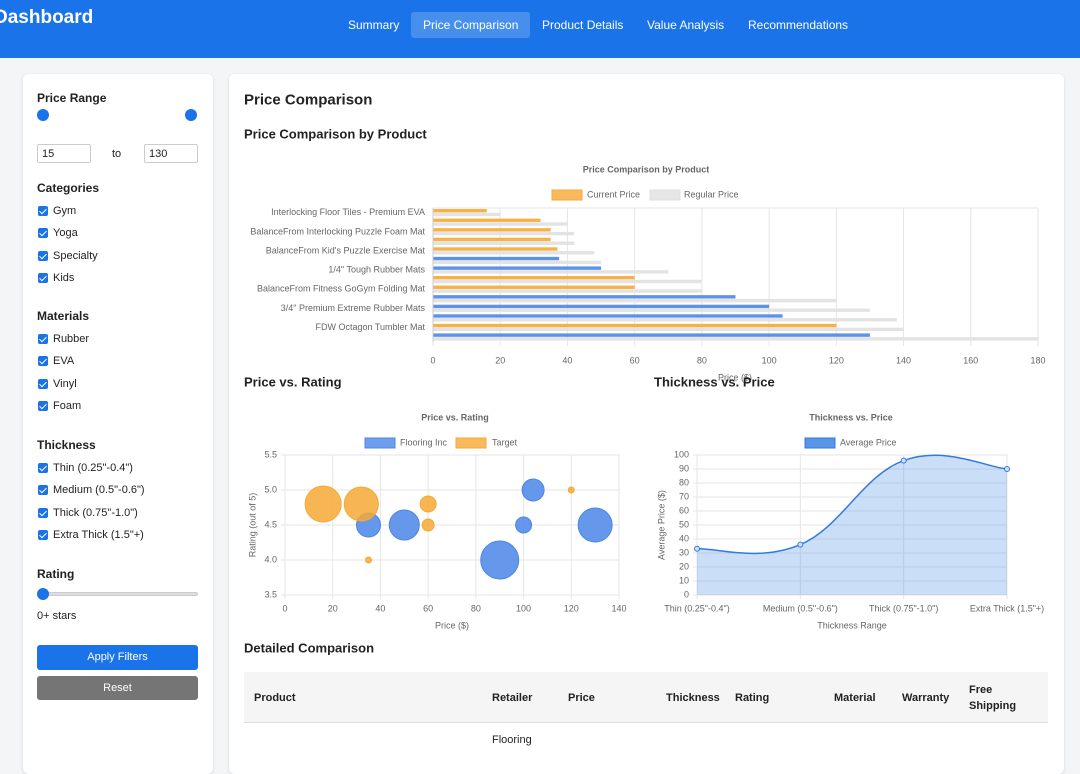 This screenshot has width=1080, height=774. I want to click on table-header: Product, so click(275, 698).